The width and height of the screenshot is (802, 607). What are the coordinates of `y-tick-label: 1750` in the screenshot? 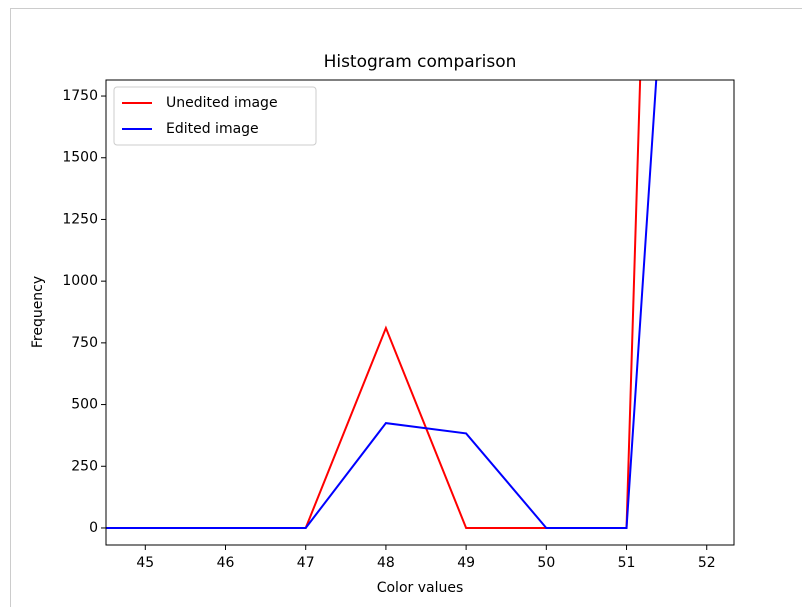 It's located at (80, 96).